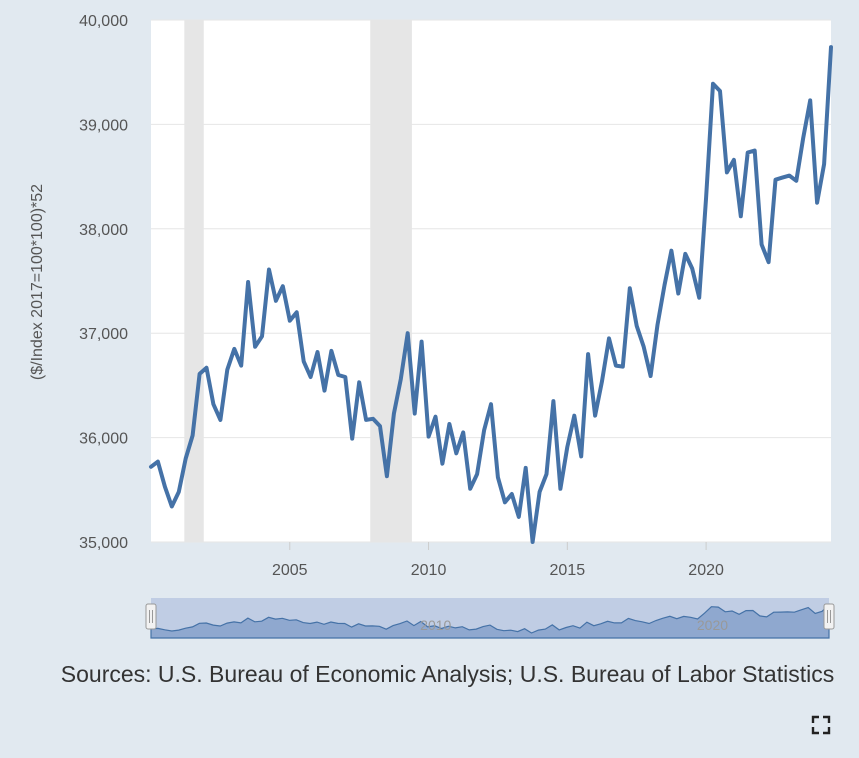 The width and height of the screenshot is (859, 758). Describe the element at coordinates (706, 570) in the screenshot. I see `x-tick-label: 2020` at that location.